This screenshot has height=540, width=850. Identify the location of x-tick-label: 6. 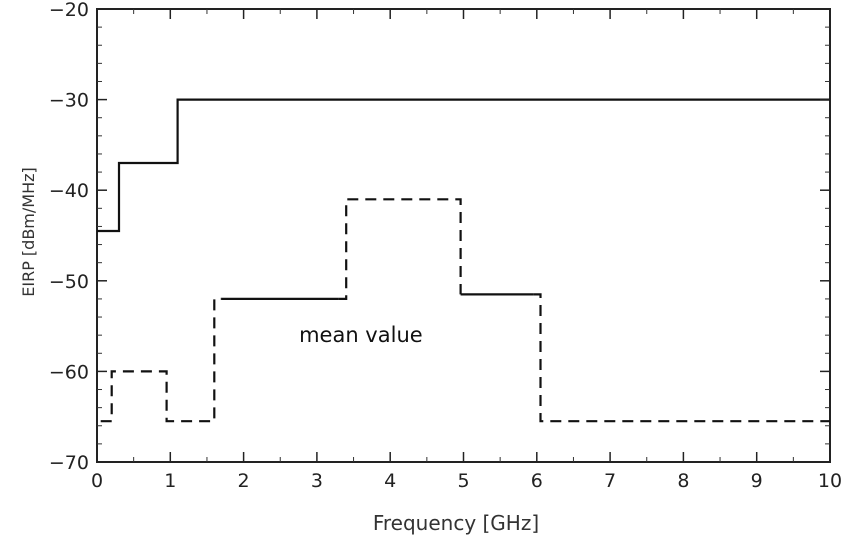
(537, 481).